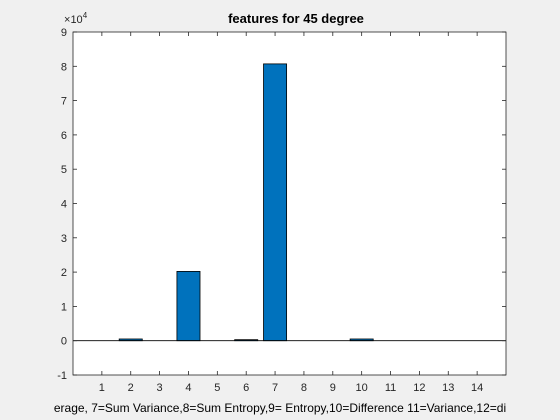 The image size is (560, 420). Describe the element at coordinates (102, 388) in the screenshot. I see `x-tick-label-1: 1` at that location.